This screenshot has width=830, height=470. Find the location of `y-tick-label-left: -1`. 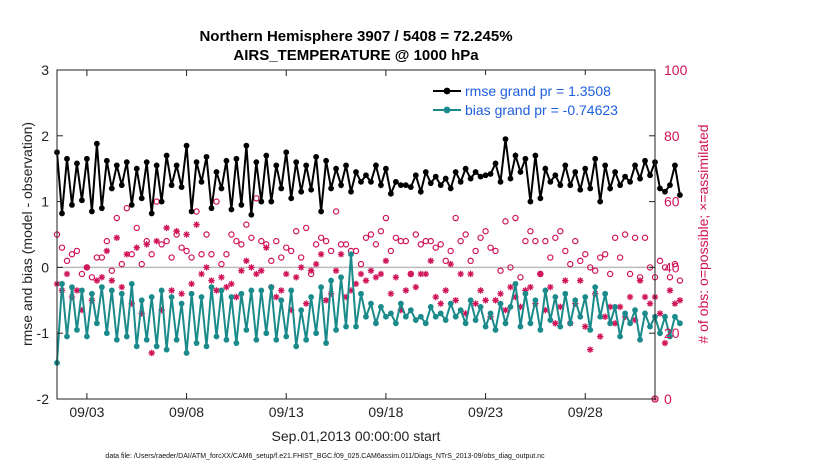

y-tick-label-left: -1 is located at coordinates (43, 333).